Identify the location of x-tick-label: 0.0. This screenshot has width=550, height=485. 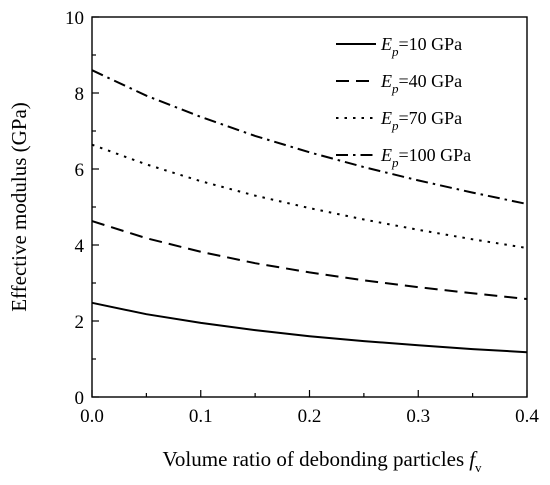
(92, 416).